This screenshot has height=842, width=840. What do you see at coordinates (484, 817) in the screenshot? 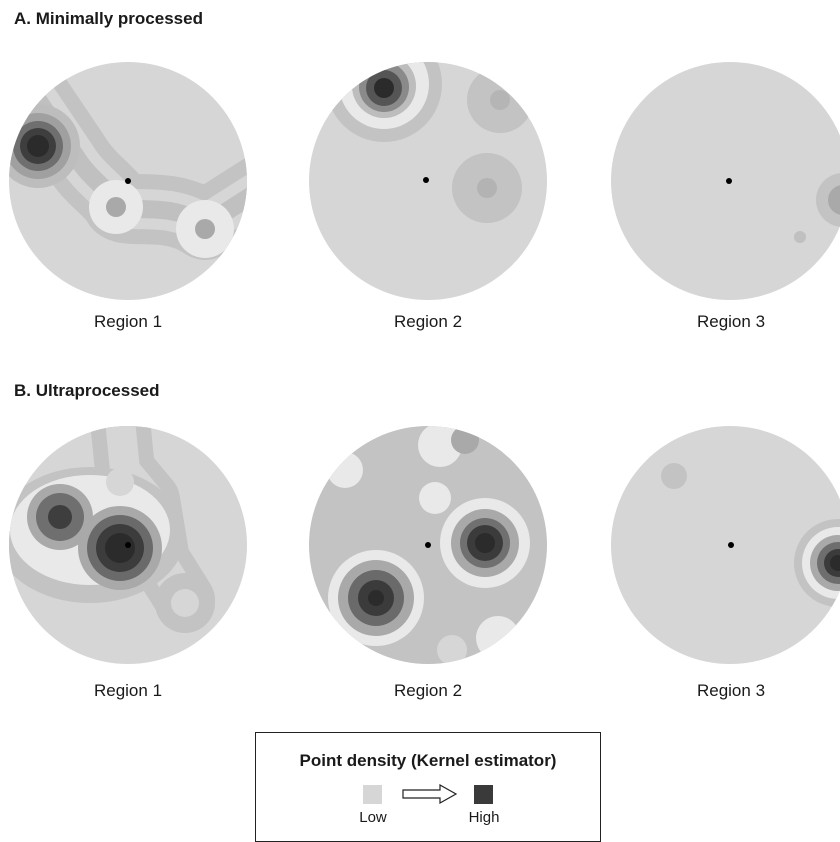
I see `legend-high-label: High` at bounding box center [484, 817].